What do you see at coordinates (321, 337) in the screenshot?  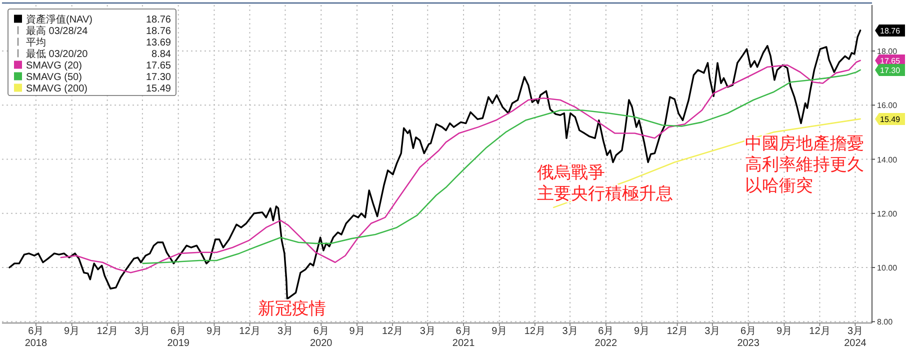 I see `x-tick-label: 6月 2020` at bounding box center [321, 337].